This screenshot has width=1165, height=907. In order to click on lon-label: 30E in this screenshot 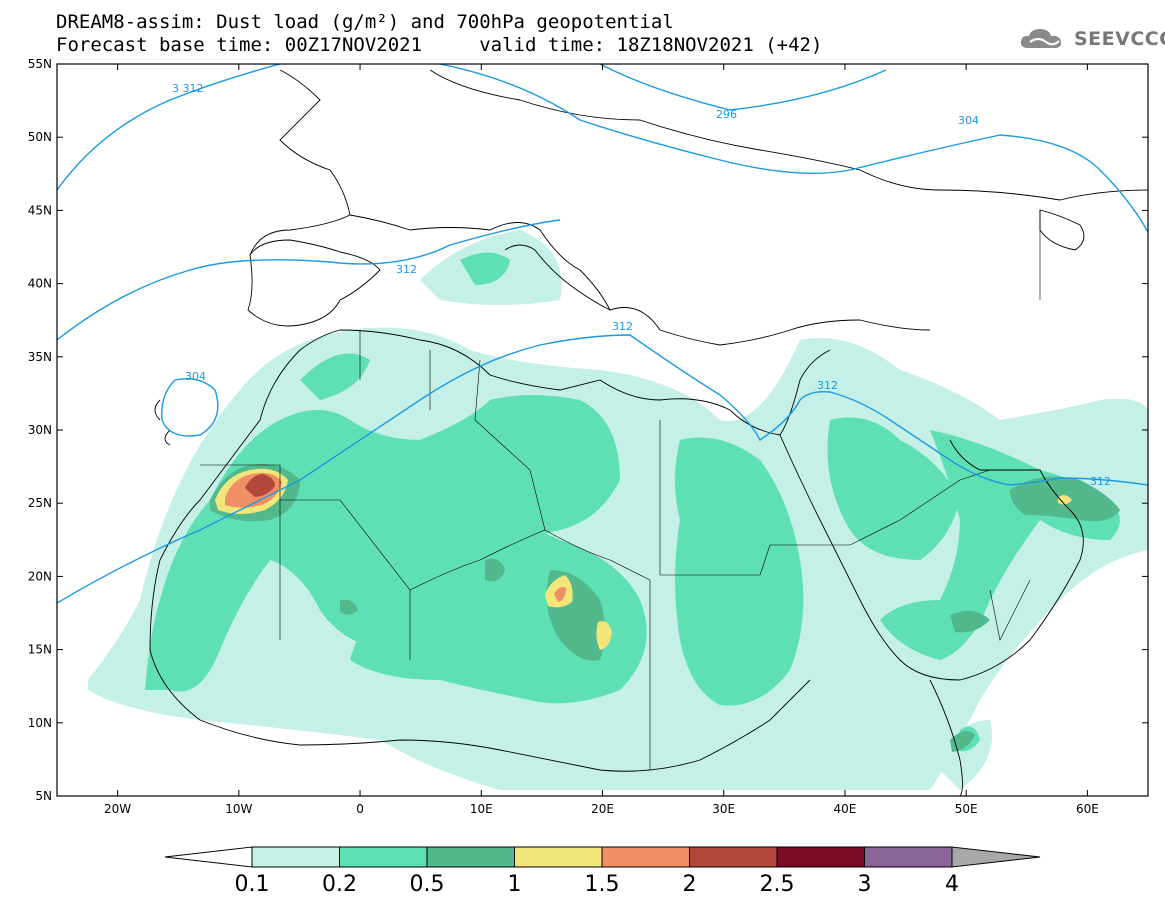, I will do `click(723, 809)`.